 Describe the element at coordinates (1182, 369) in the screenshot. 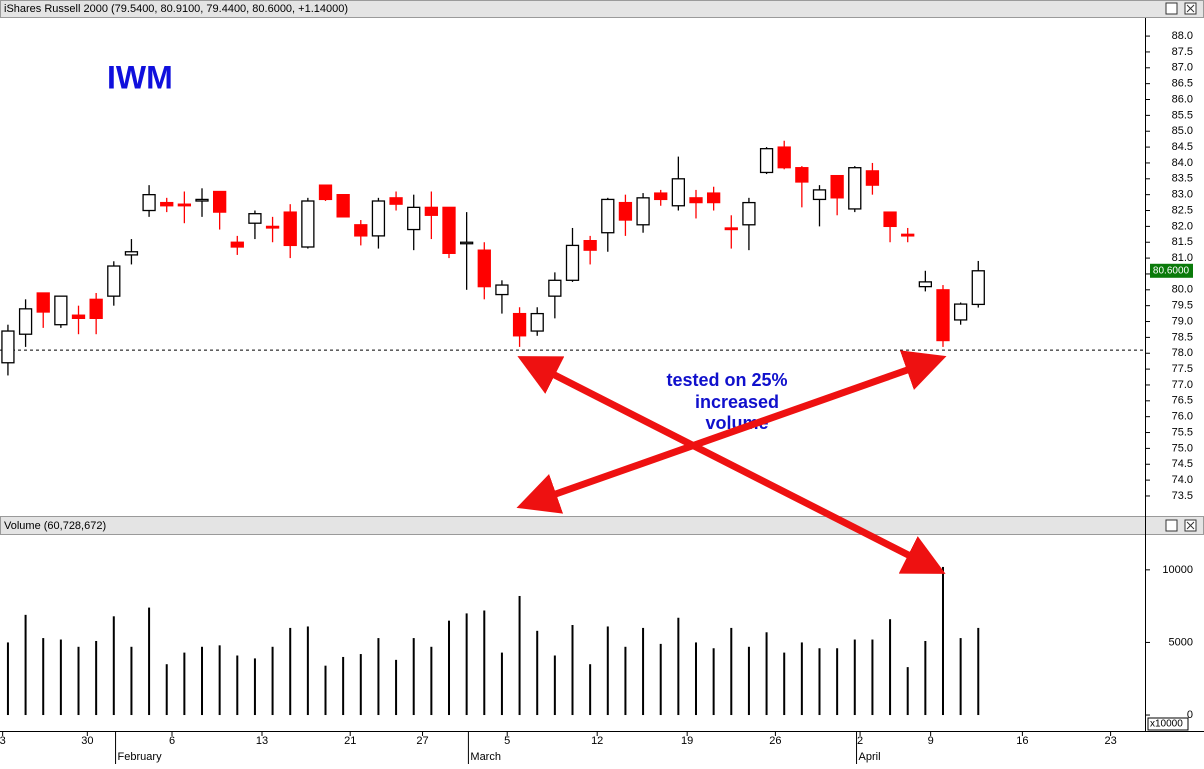

I see `y-tick-label: 77.5` at that location.